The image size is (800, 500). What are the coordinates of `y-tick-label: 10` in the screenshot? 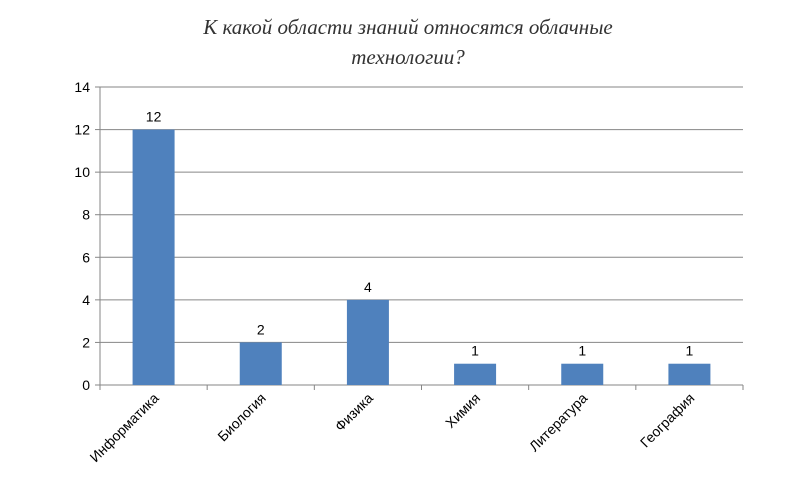 It's located at (82, 172).